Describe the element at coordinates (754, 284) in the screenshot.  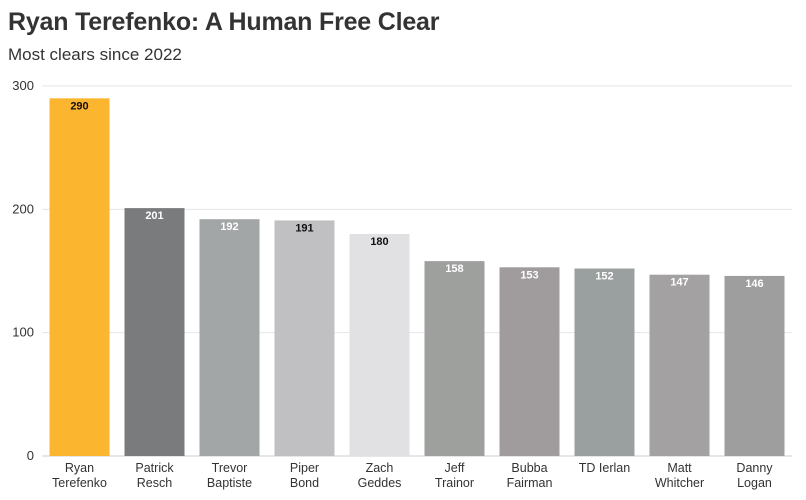
I see `value-label: 146` at that location.